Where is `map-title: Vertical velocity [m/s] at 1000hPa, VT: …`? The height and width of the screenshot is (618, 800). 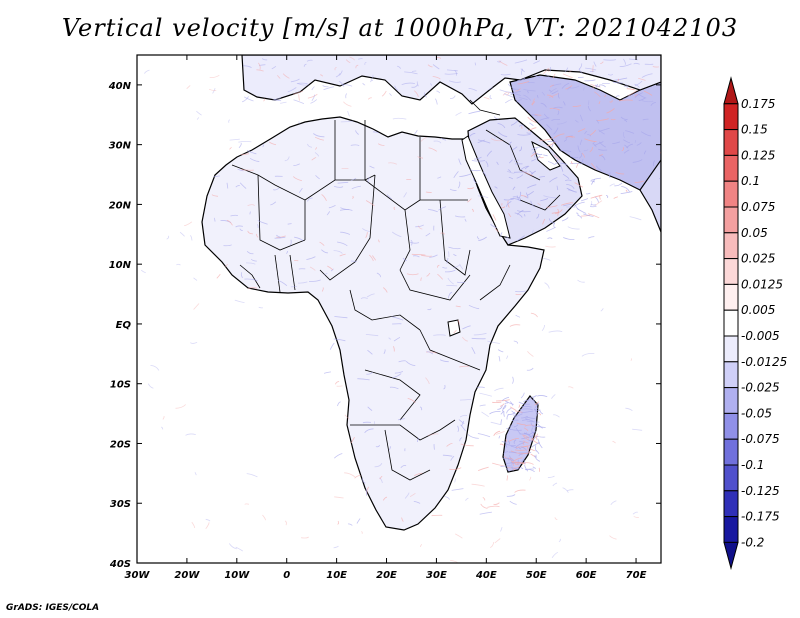
map-title: Vertical velocity [m/s] at 1000hPa, VT: … is located at coordinates (400, 28).